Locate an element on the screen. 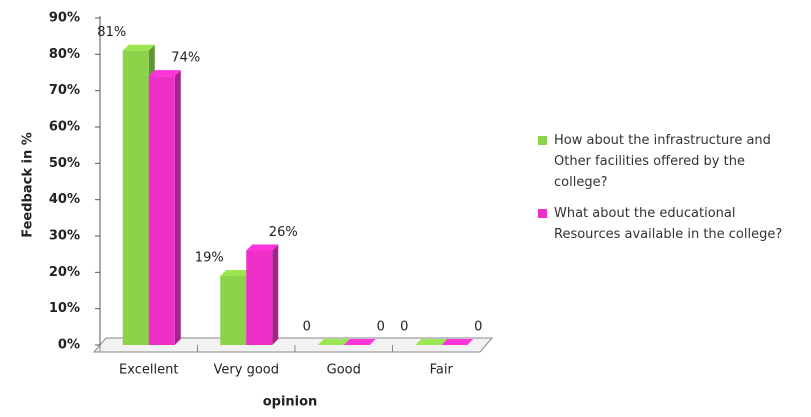  y-tick-label: 0% is located at coordinates (69, 345).